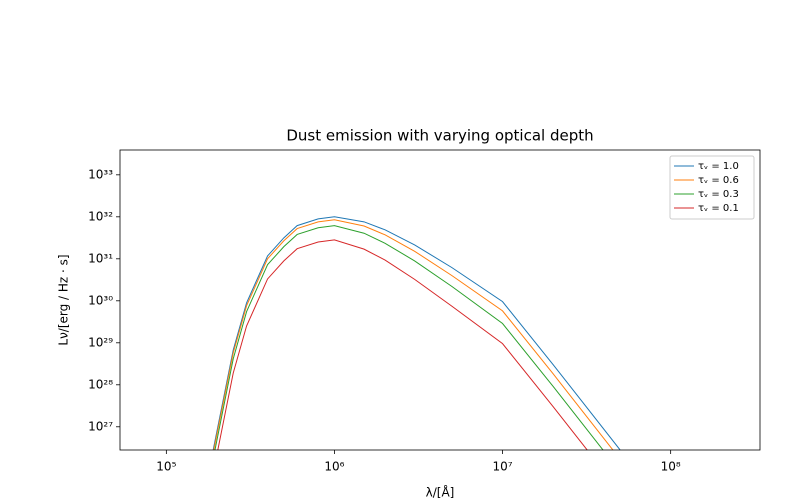 The height and width of the screenshot is (500, 800). What do you see at coordinates (100, 342) in the screenshot?
I see `y-tick-label: 10²⁹` at bounding box center [100, 342].